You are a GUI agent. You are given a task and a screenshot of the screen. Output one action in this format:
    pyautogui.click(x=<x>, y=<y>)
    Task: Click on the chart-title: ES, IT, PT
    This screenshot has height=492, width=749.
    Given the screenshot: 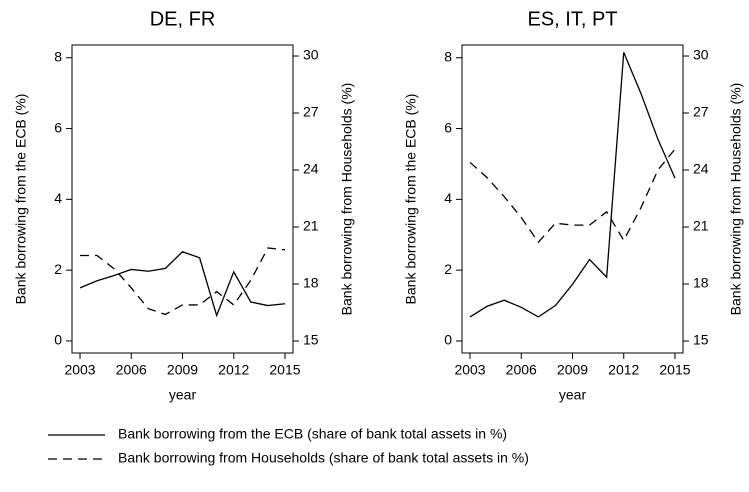 What is the action you would take?
    pyautogui.click(x=572, y=19)
    